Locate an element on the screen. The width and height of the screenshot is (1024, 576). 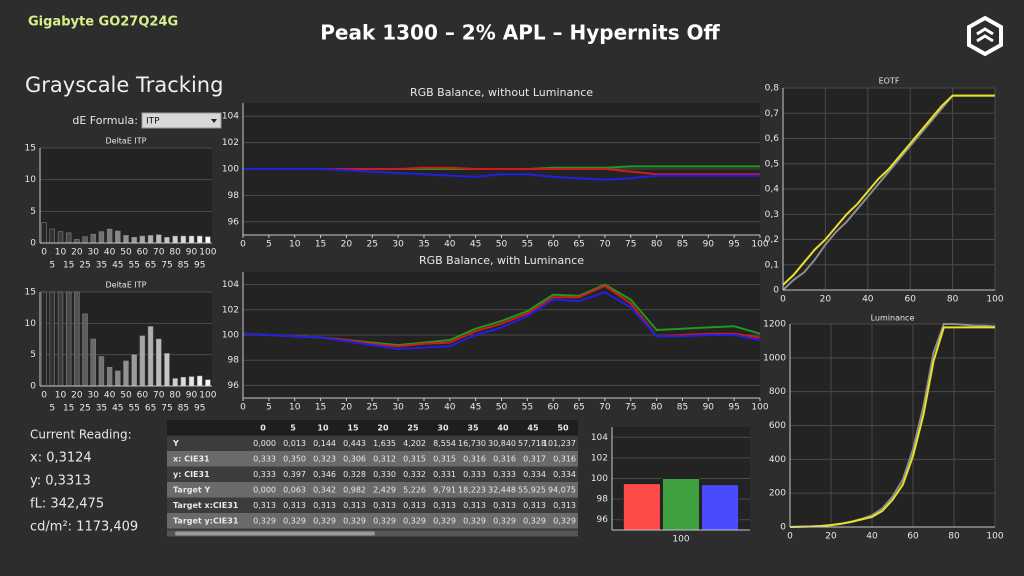
x-tick-label: 75 is located at coordinates (166, 266).